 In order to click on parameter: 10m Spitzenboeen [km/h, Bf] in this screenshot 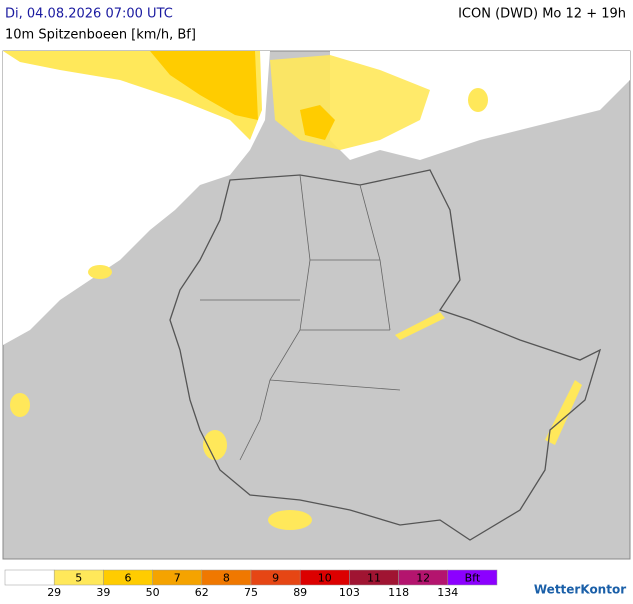, I will do `click(100, 35)`.